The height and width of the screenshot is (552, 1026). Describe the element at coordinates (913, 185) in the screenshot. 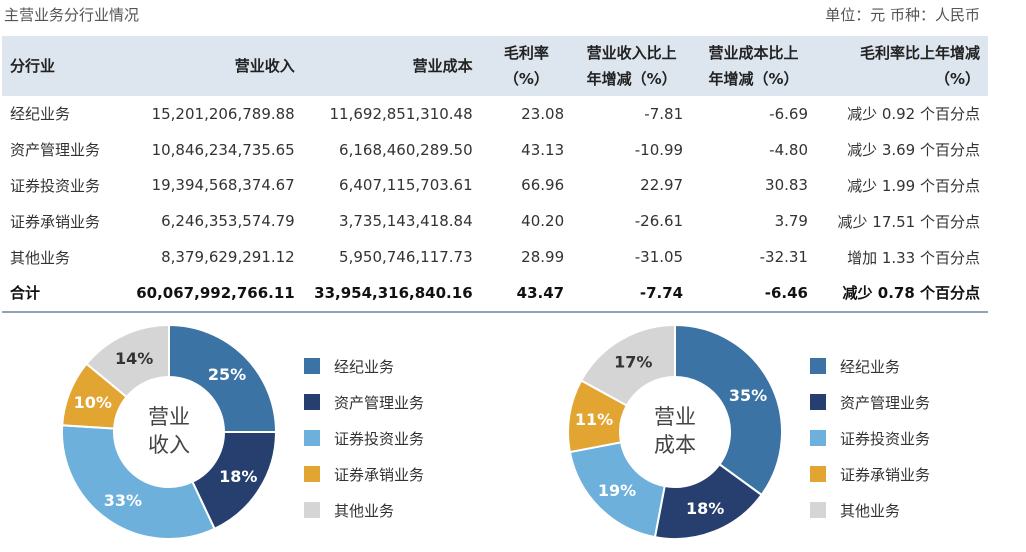

I see `cell-margin-change: 减少 1.99 个百分点` at that location.